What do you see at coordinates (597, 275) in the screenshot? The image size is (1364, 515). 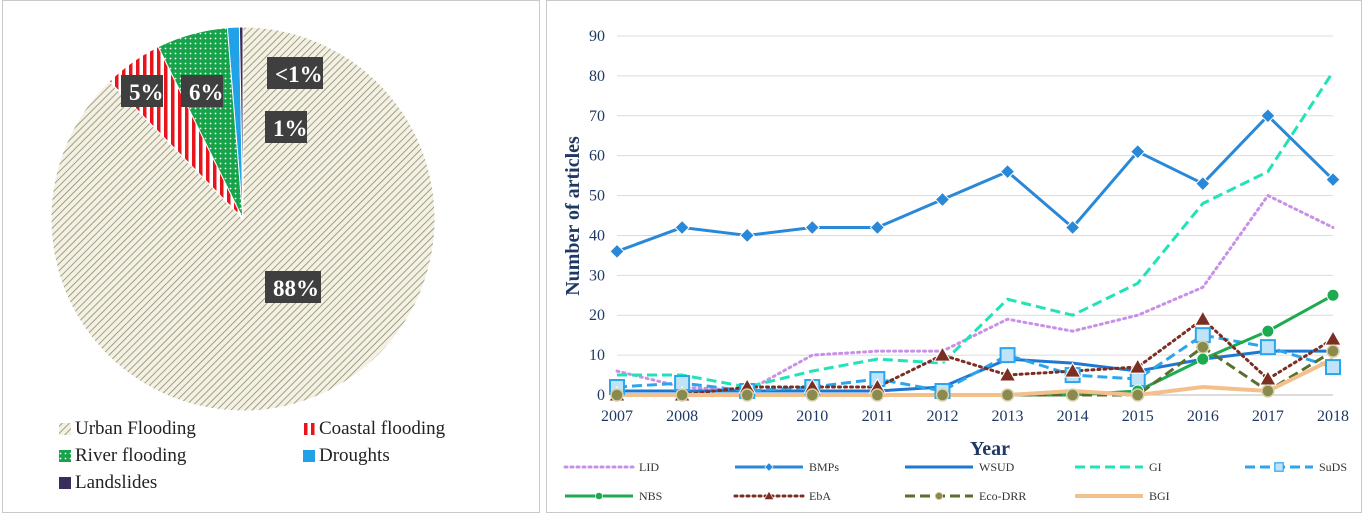 I see `y-tick-label: 30` at bounding box center [597, 275].